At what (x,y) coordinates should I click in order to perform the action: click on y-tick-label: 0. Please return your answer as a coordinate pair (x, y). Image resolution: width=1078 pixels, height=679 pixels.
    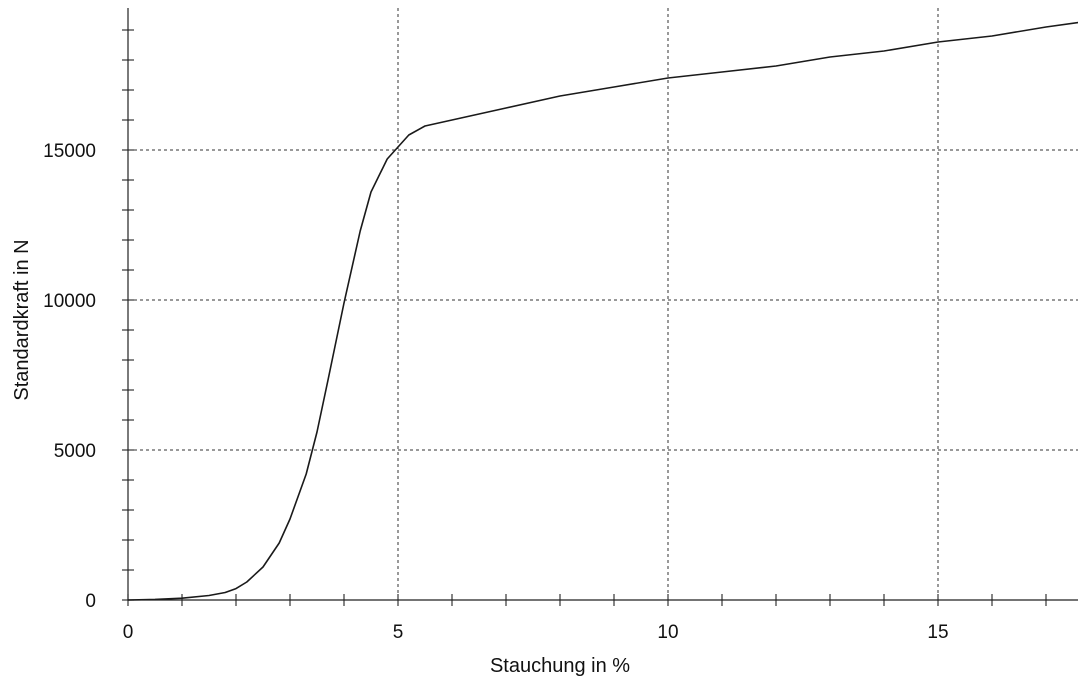
    Looking at the image, I should click on (90, 601).